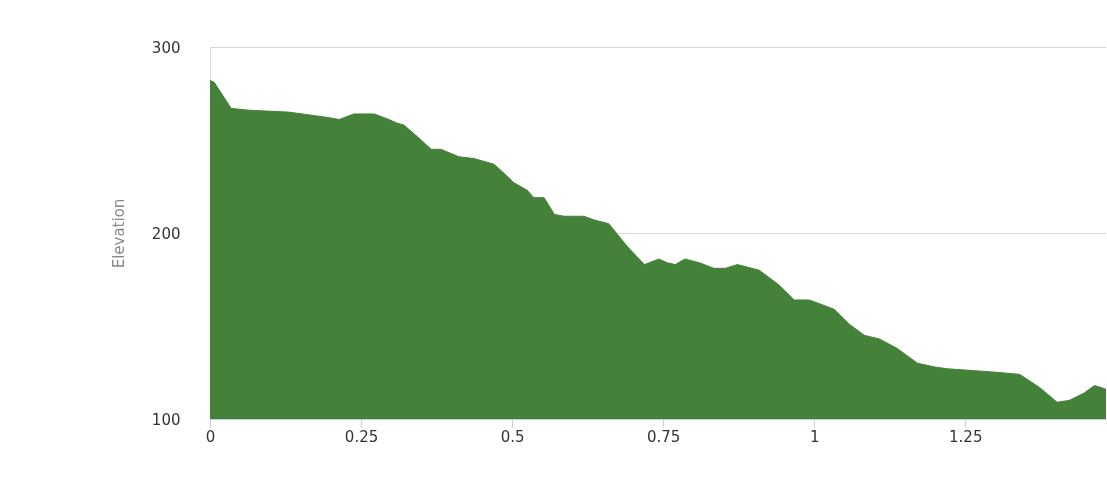 The image size is (1107, 484). What do you see at coordinates (118, 233) in the screenshot?
I see `y-axis-title: Elevation` at bounding box center [118, 233].